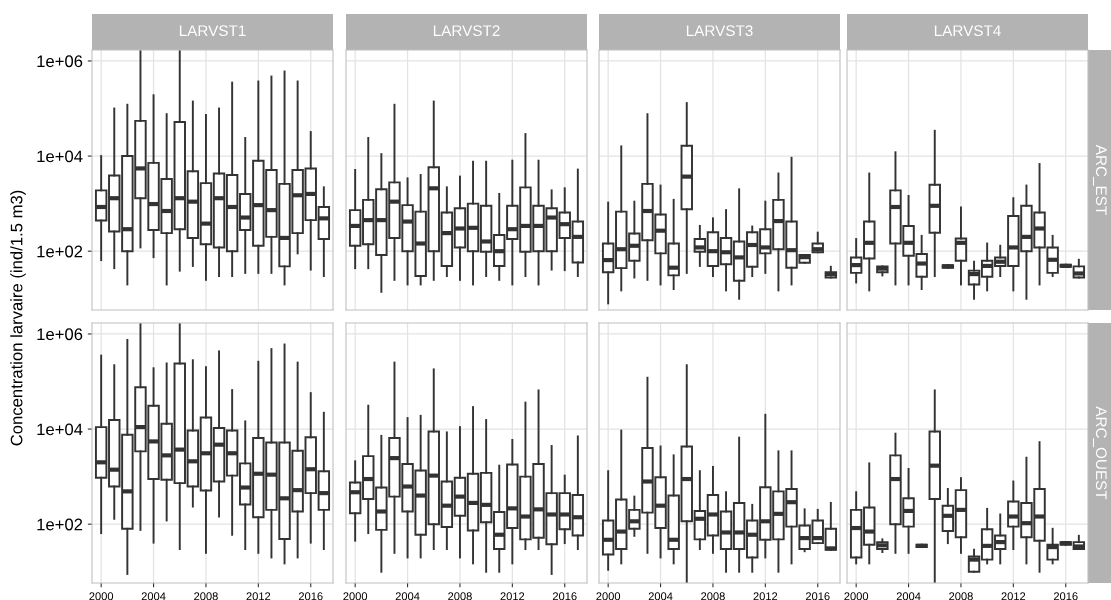  Describe the element at coordinates (719, 31) in the screenshot. I see `chart-title: LARVST3` at that location.